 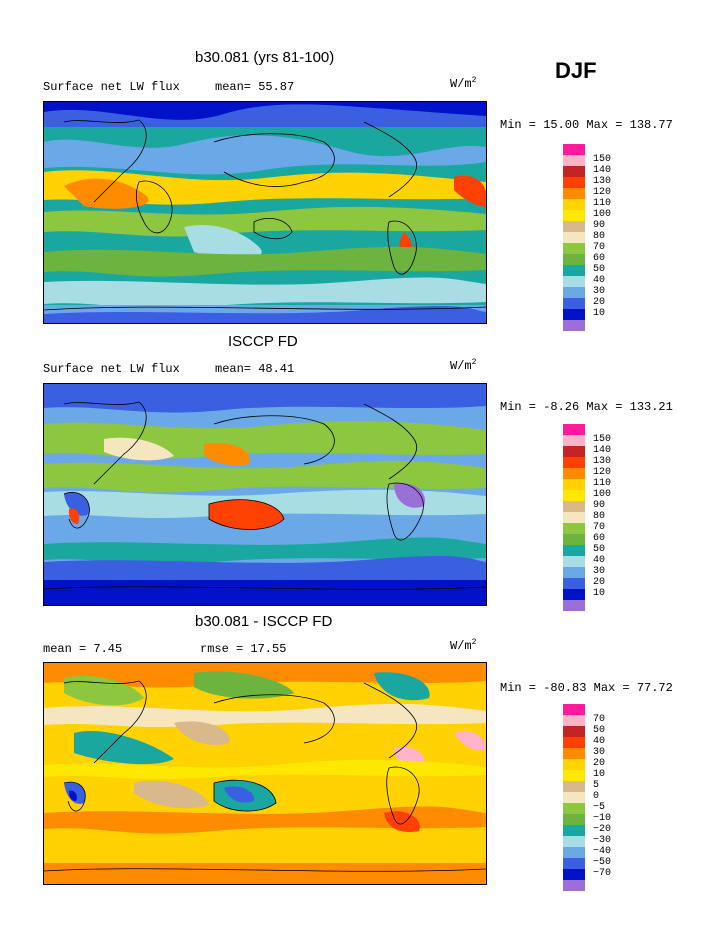 What do you see at coordinates (265, 57) in the screenshot?
I see `panel-1-title: b30.081 (yrs 81-100)` at bounding box center [265, 57].